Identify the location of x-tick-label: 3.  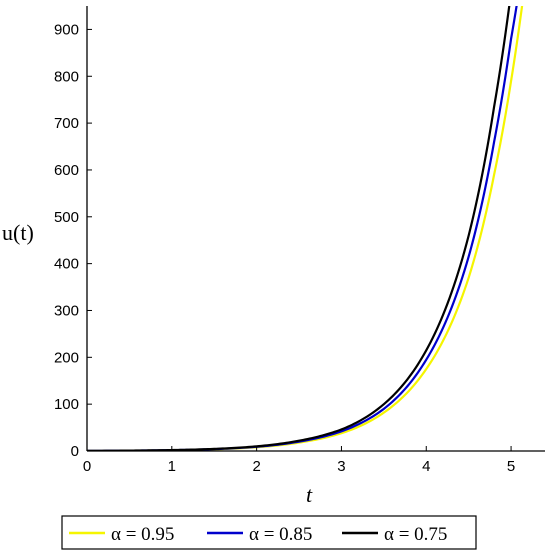
(341, 466).